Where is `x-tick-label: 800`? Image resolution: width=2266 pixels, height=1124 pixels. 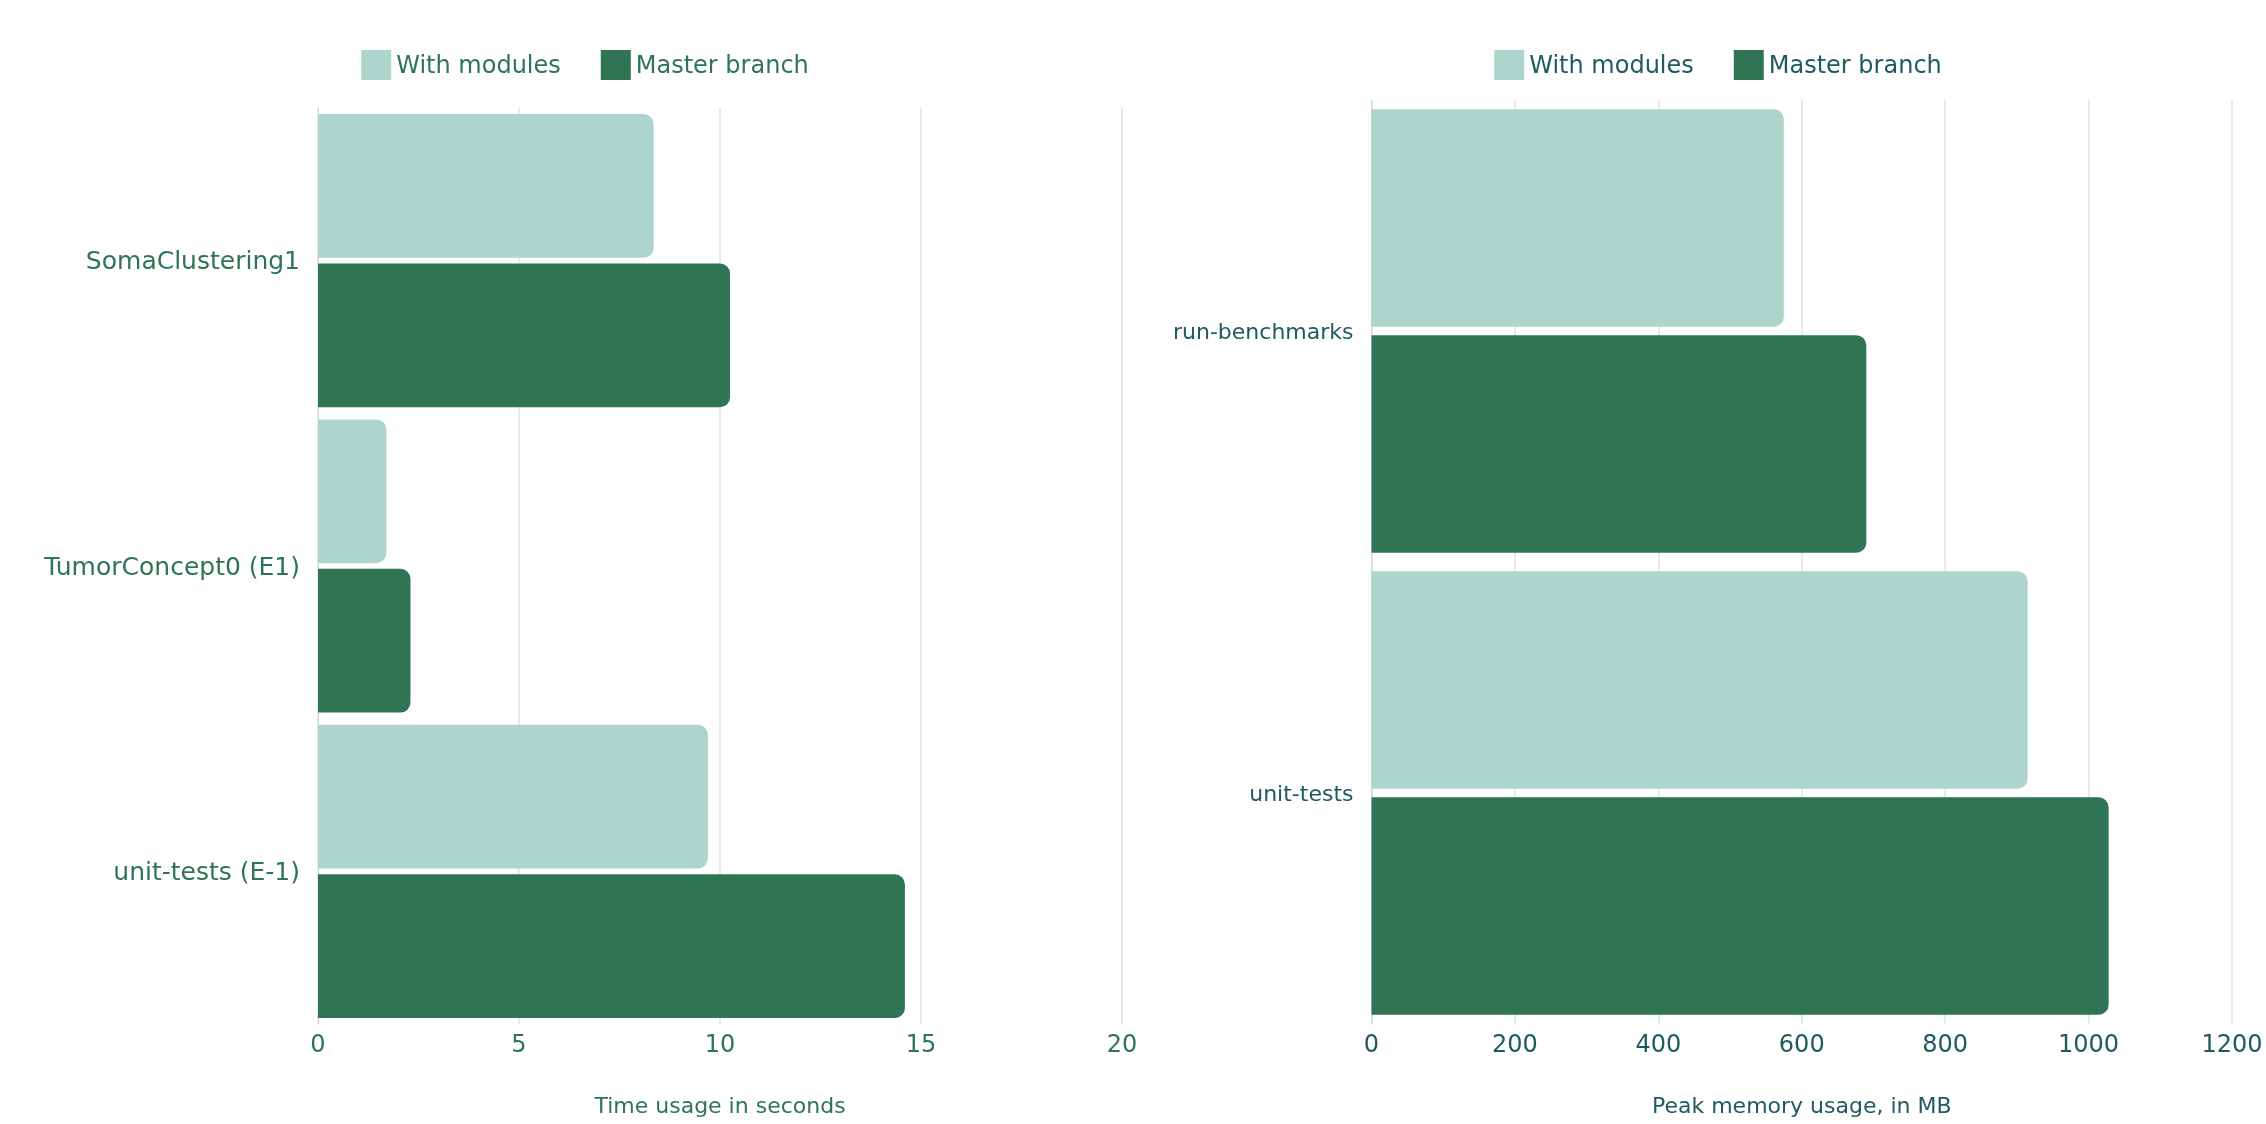
x-tick-label: 800 is located at coordinates (1945, 1044).